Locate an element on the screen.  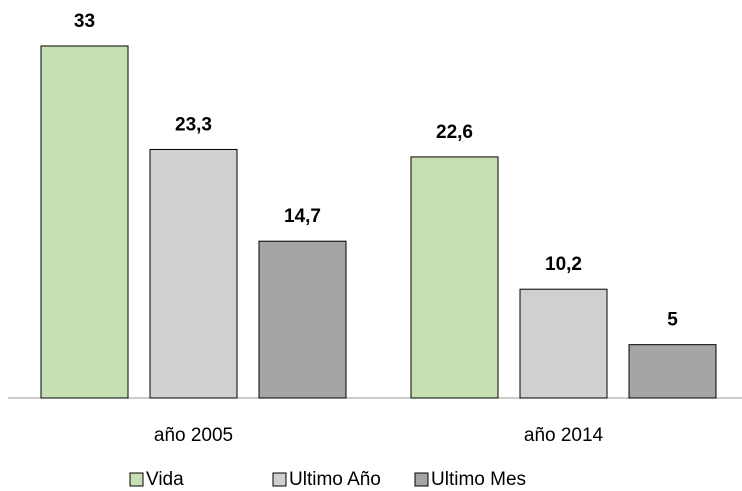
legend-label: Vida is located at coordinates (165, 479).